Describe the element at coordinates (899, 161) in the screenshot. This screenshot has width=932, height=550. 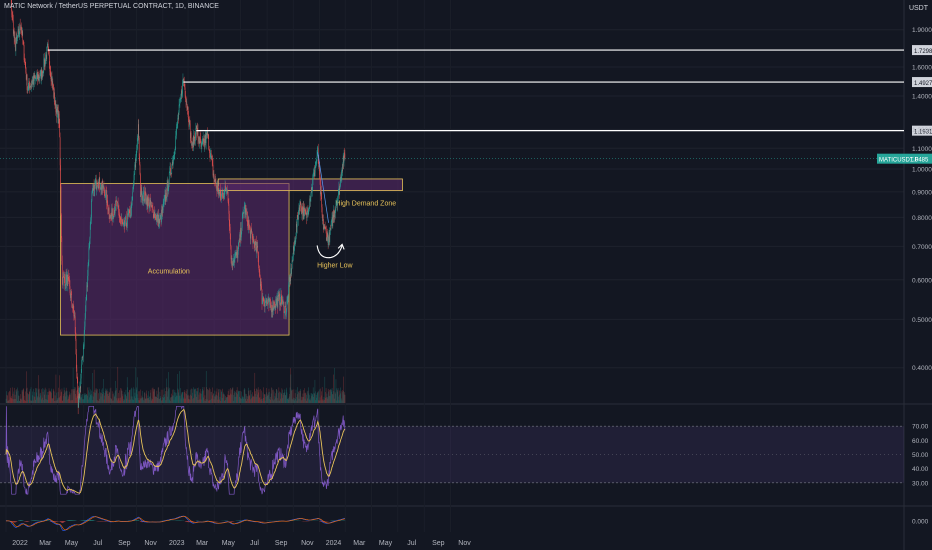
I see `last-price-symbol: MATICUSDT.P` at that location.